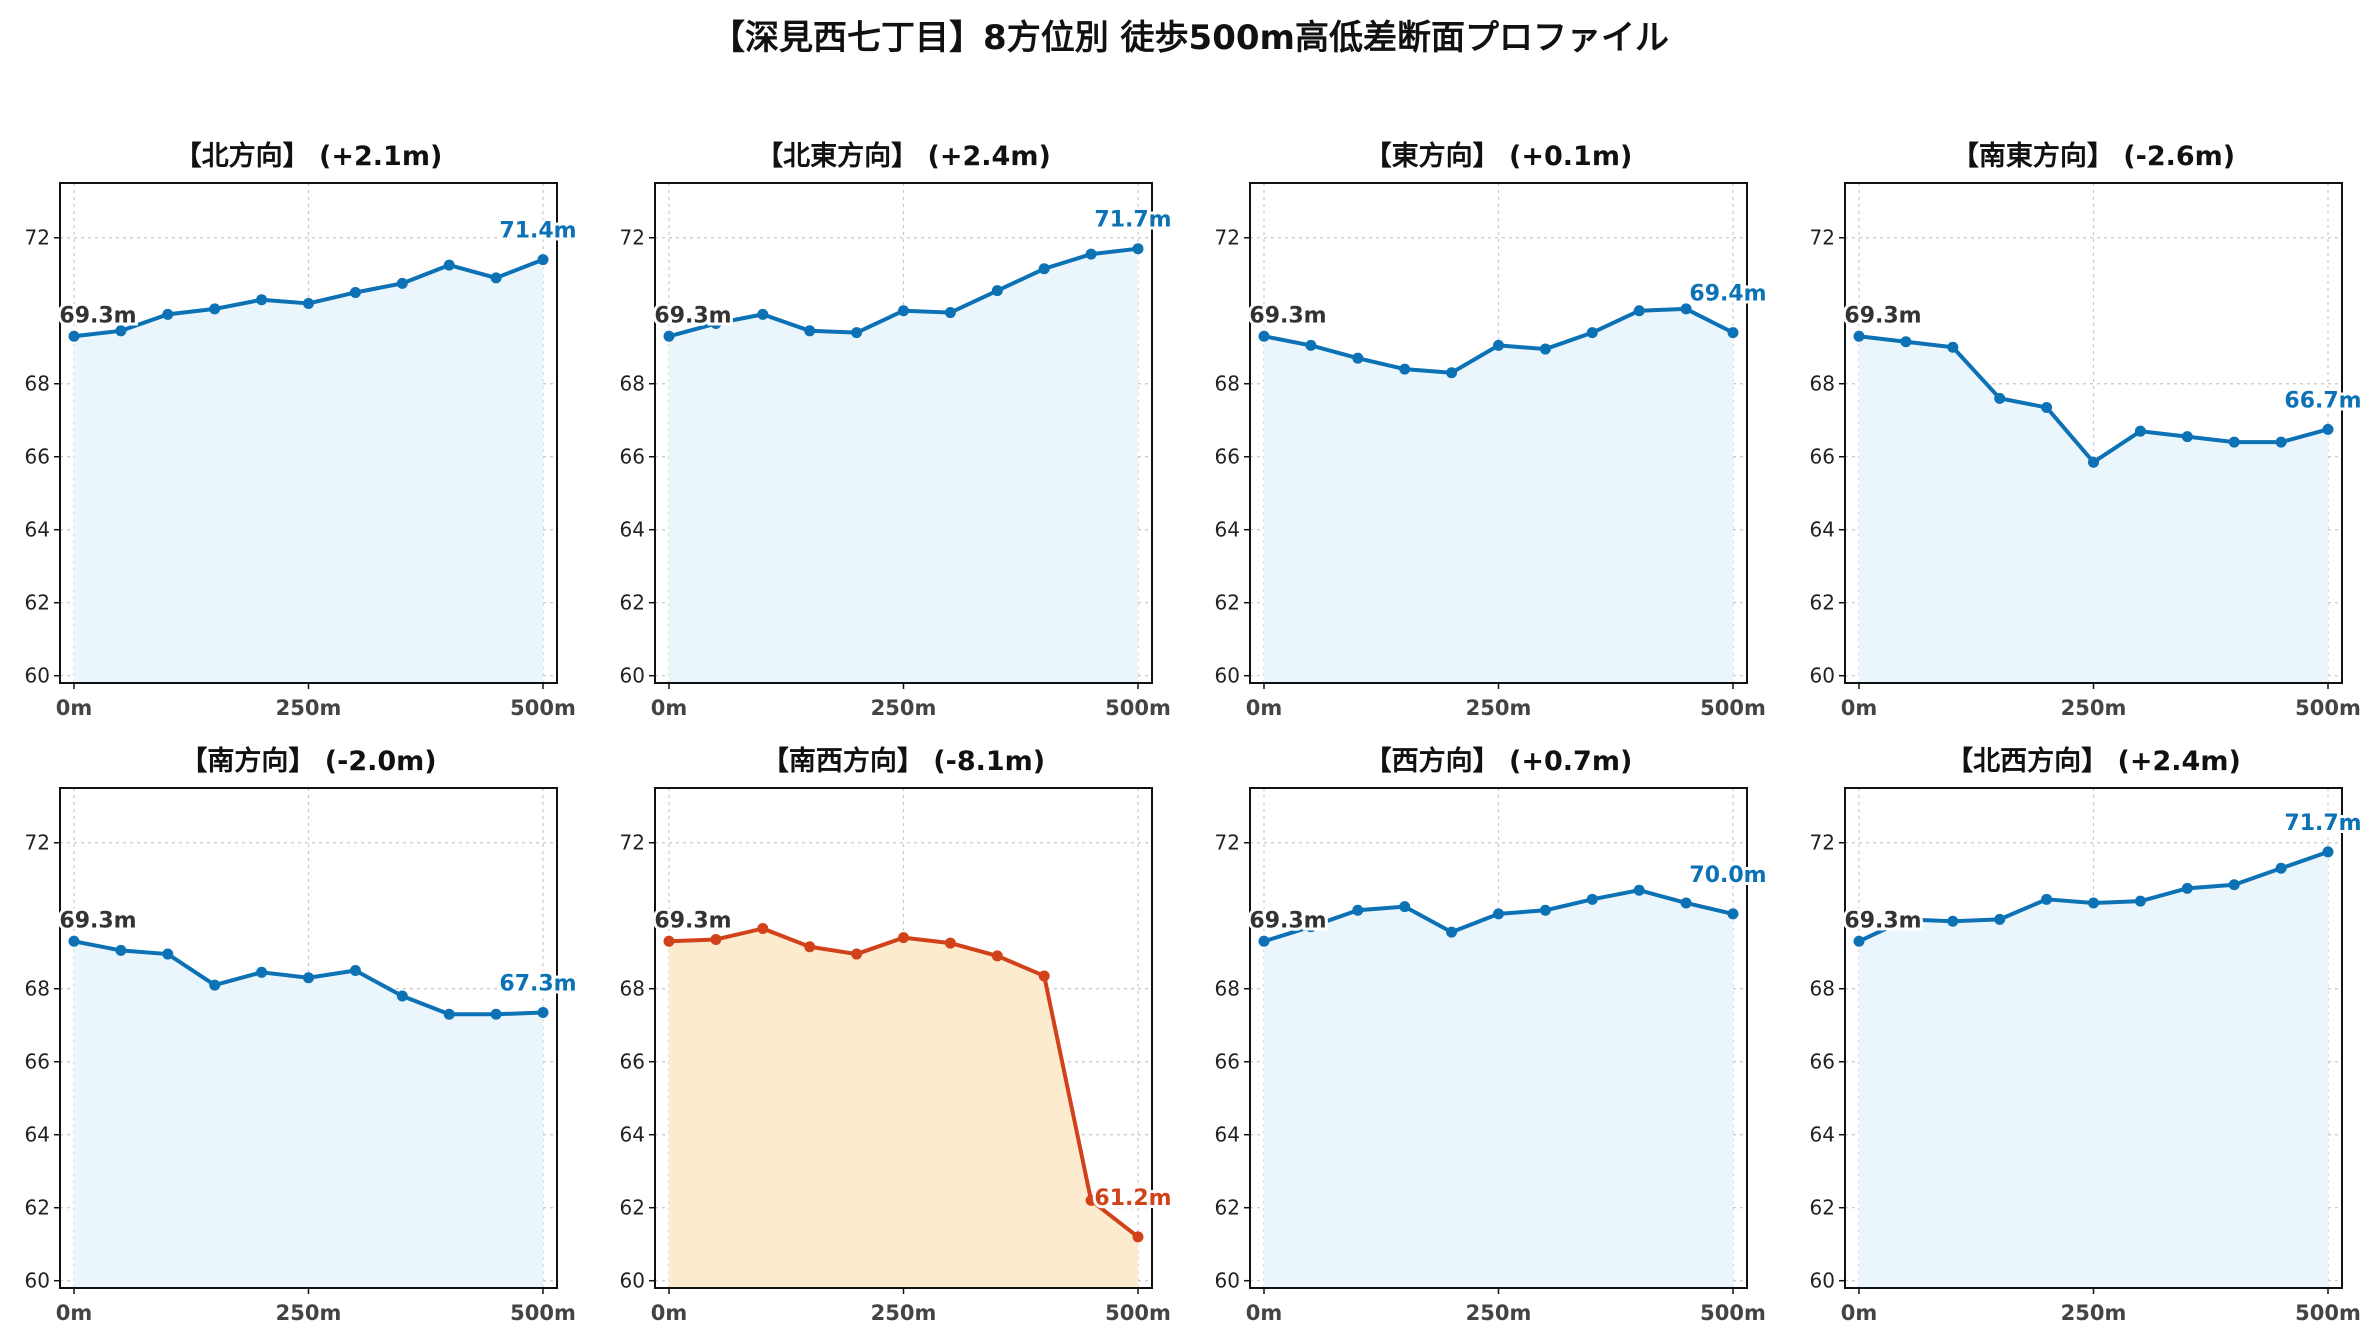  Describe the element at coordinates (1727, 294) in the screenshot. I see `end-elevation-label: 69.4m` at that location.